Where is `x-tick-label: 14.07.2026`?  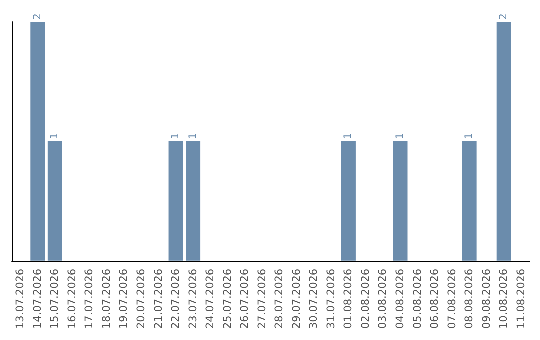 x-tick-label: 14.07.2026 is located at coordinates (38, 299).